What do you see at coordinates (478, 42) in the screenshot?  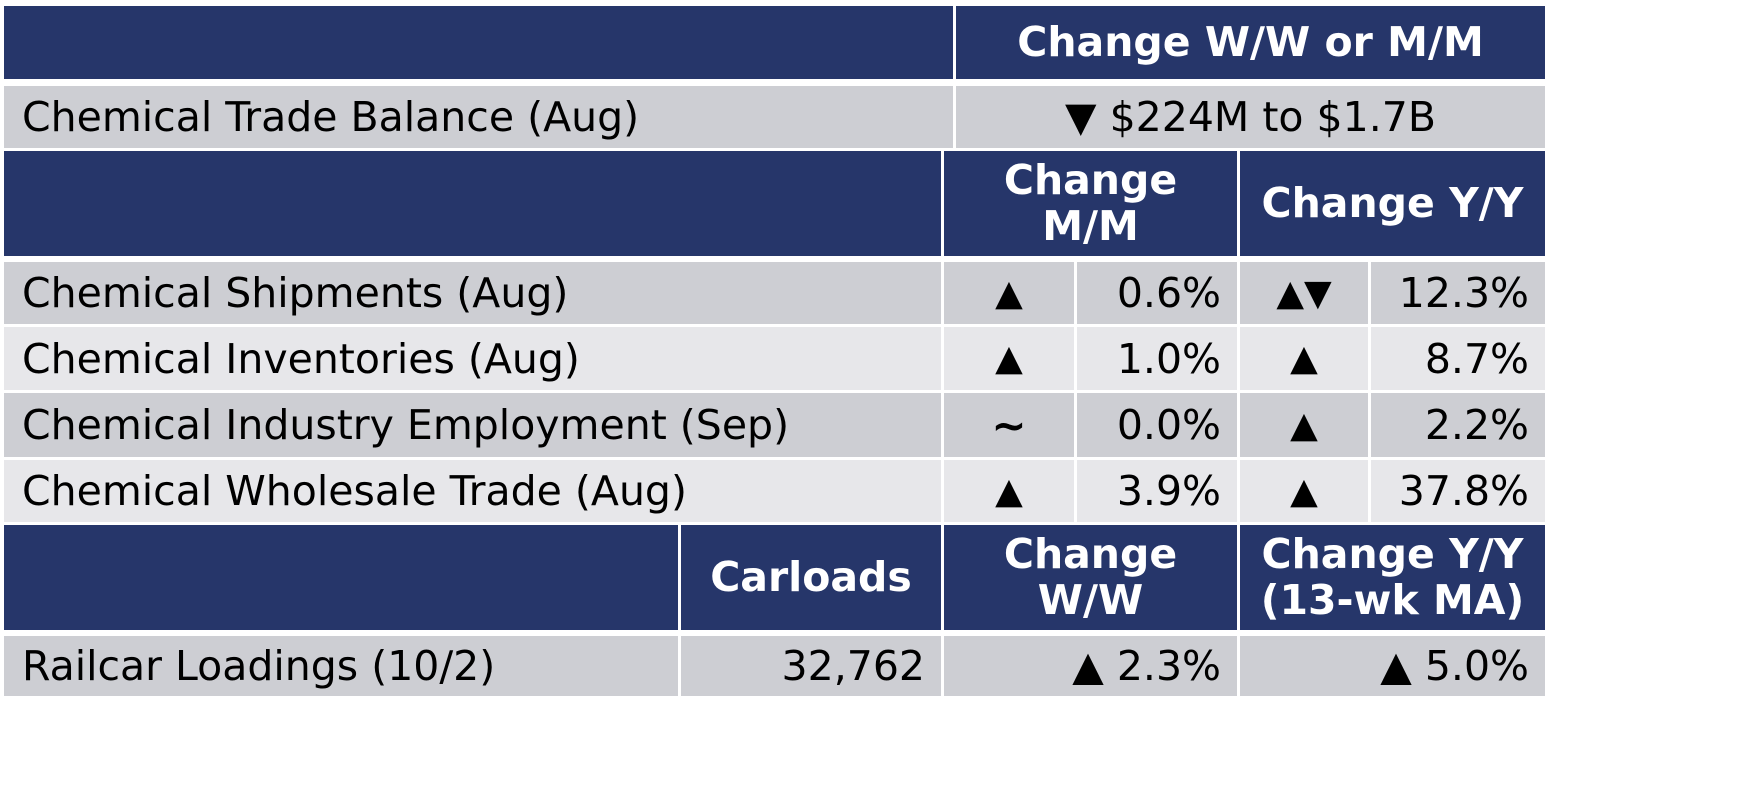 I see `trade-header-blank` at bounding box center [478, 42].